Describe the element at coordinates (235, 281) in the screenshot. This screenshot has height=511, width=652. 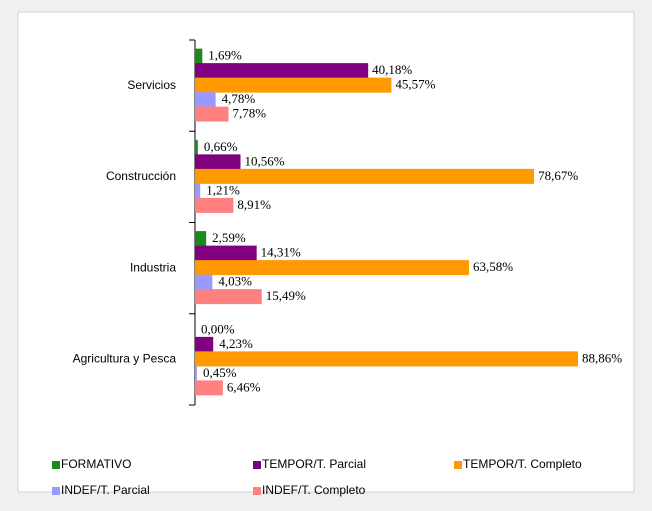
I see `value-label: 4,03%` at that location.